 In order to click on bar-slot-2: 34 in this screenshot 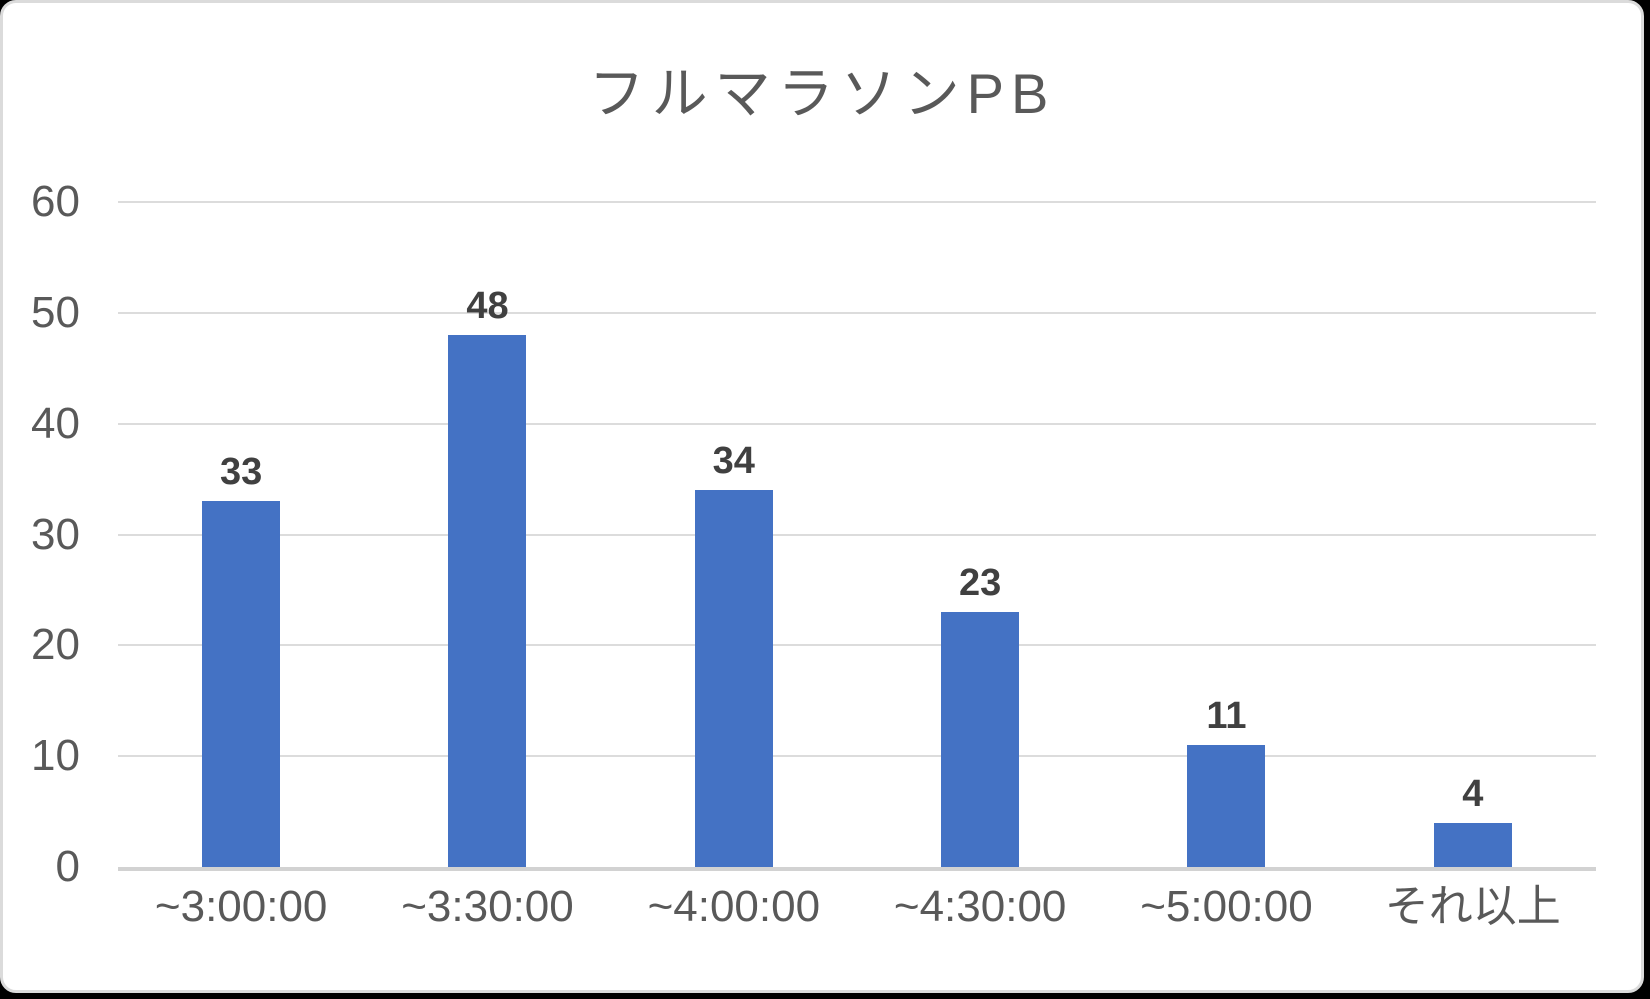, I will do `click(734, 534)`.